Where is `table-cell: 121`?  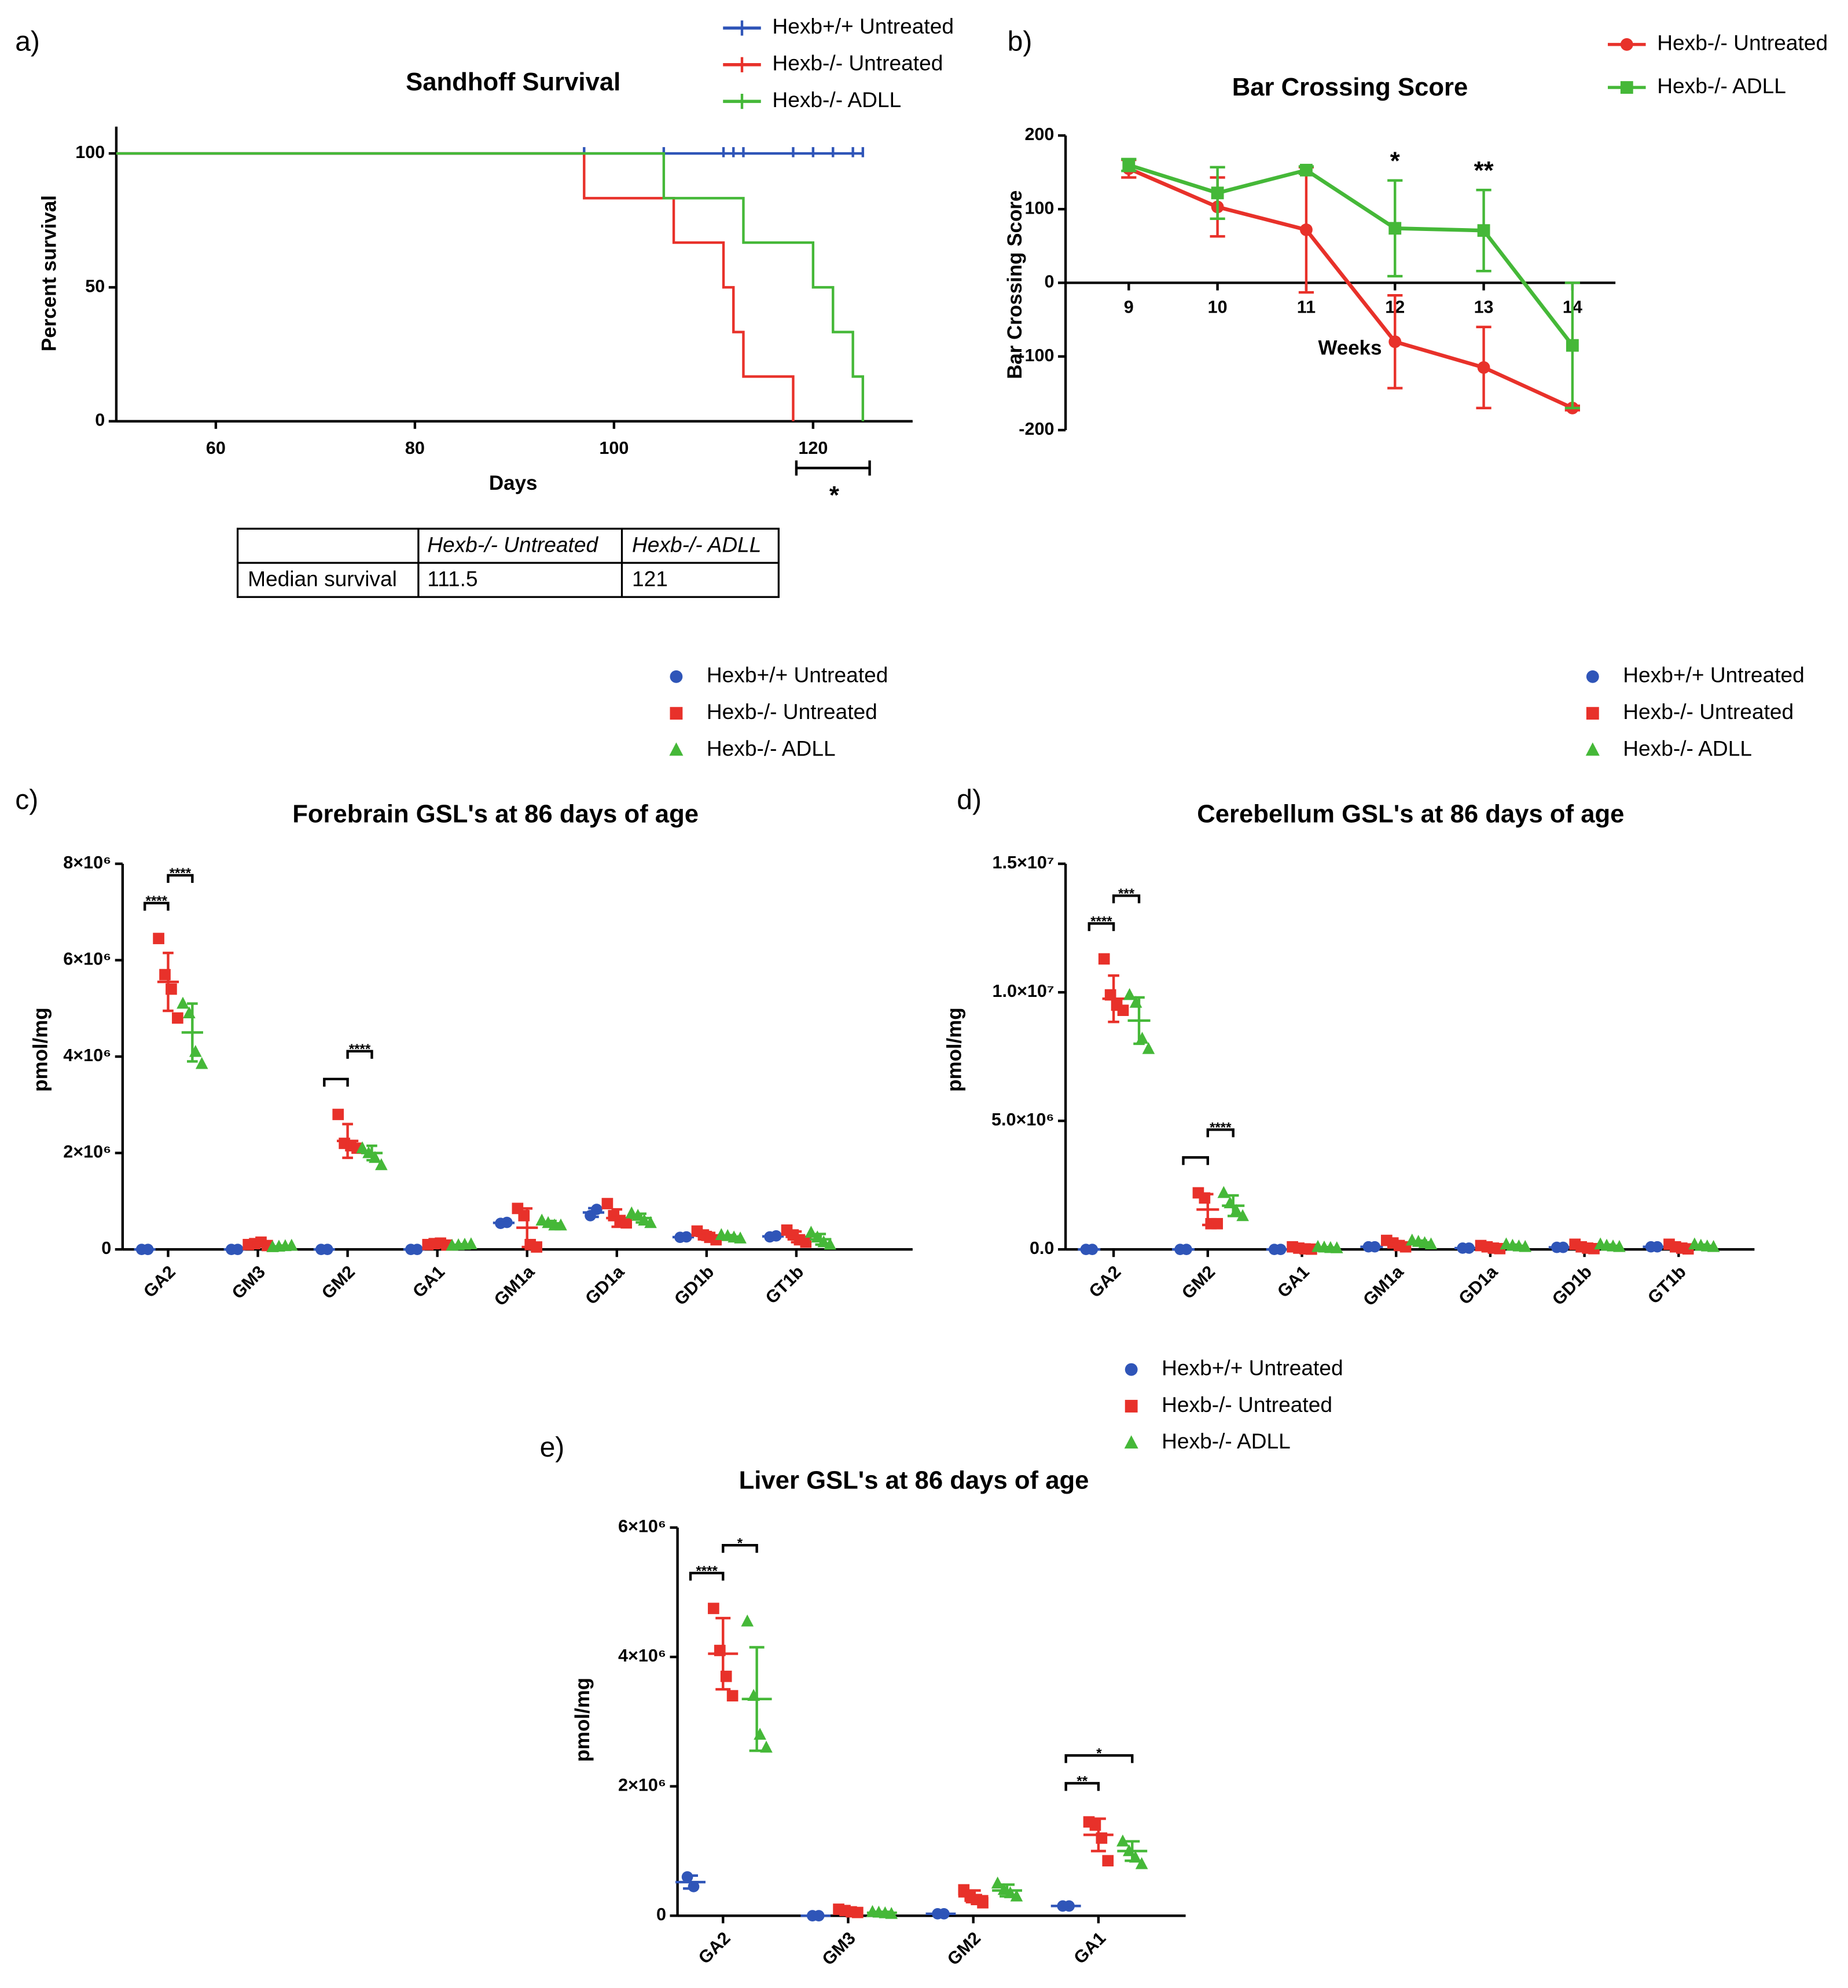 table-cell: 121 is located at coordinates (650, 579).